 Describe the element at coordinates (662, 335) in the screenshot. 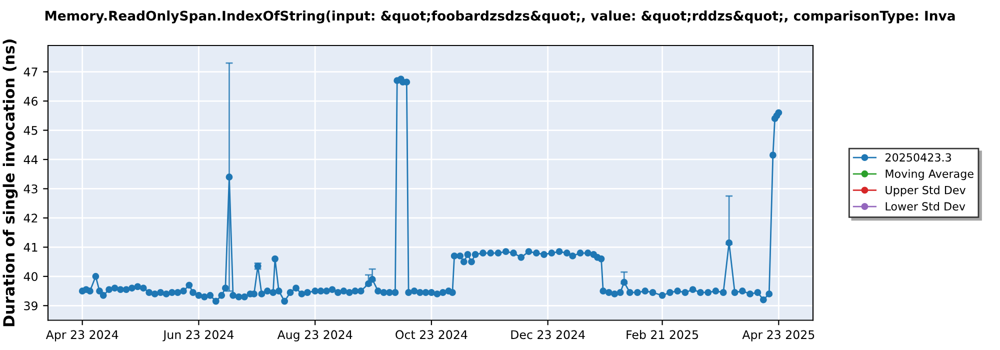

I see `x-tick-label: Feb 21 2025` at that location.